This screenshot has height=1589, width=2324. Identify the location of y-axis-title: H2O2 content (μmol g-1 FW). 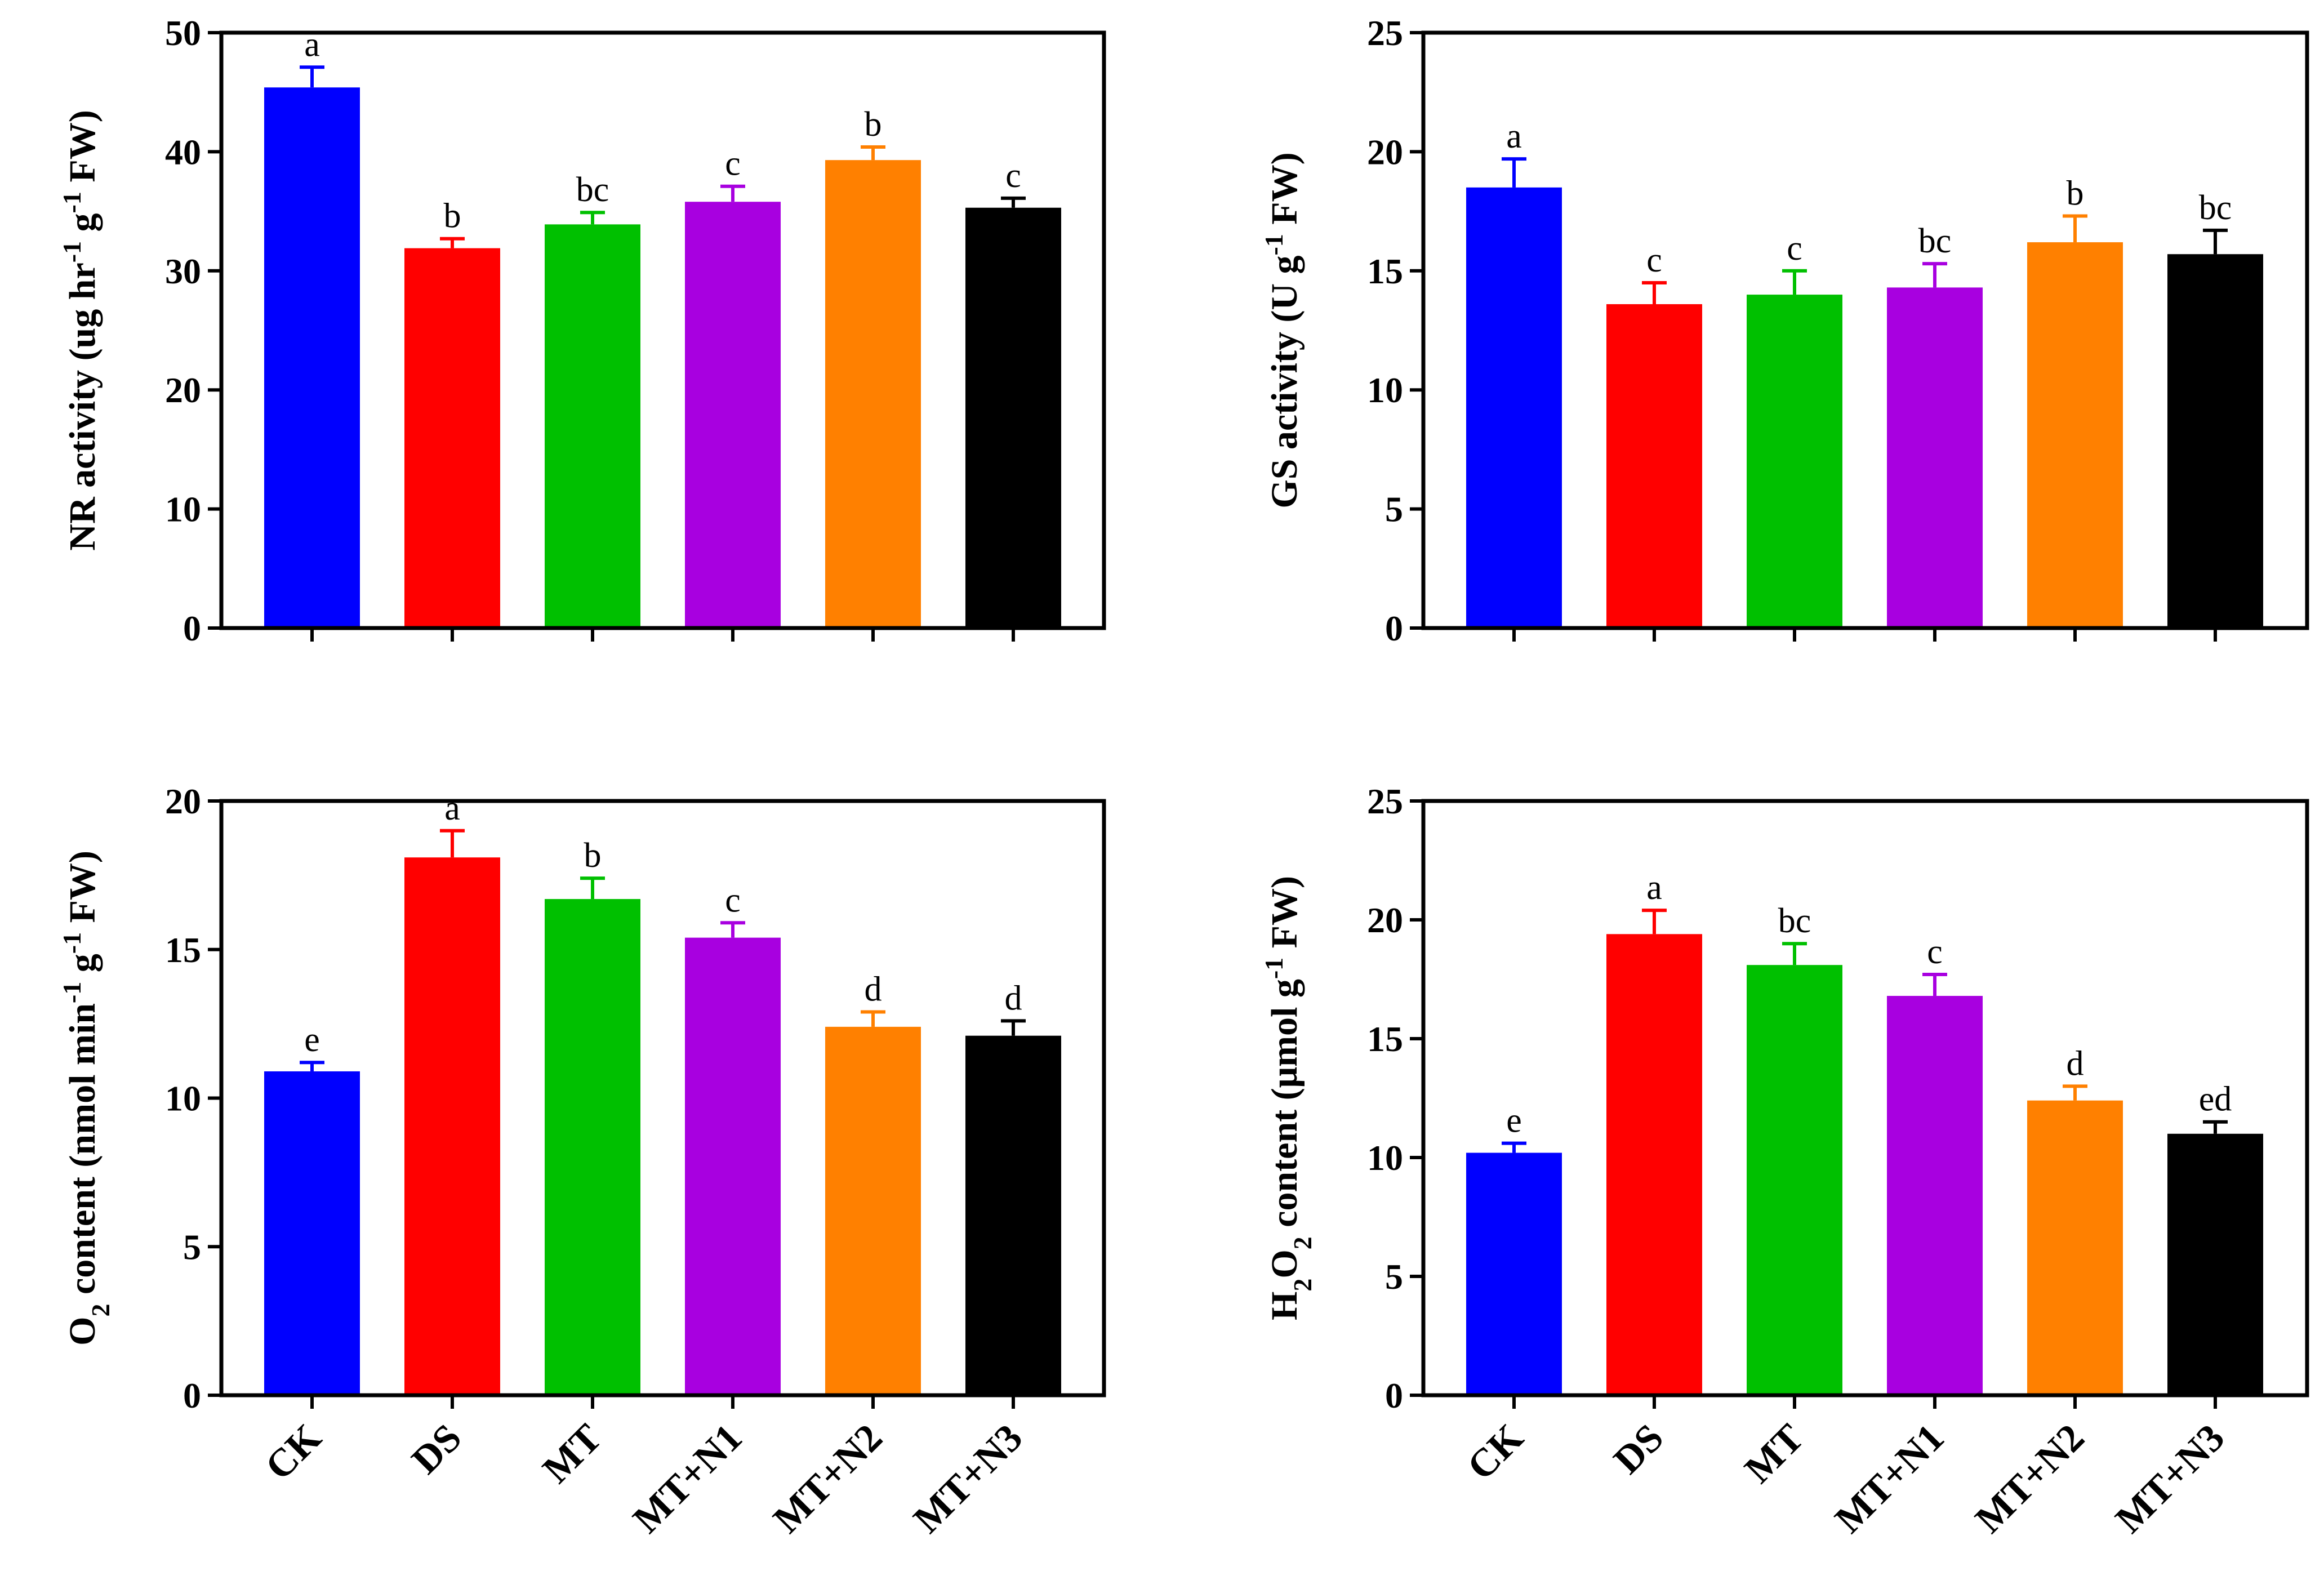
(1288, 1098).